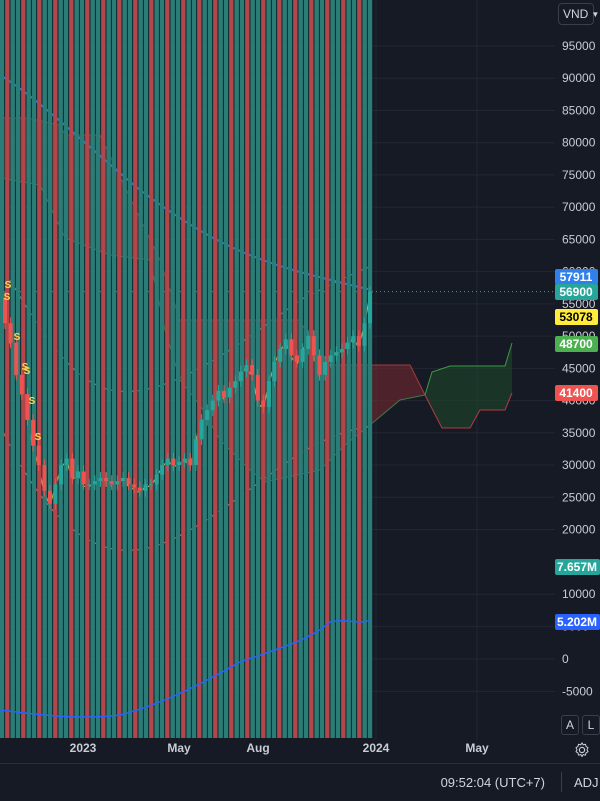  I want to click on volume-axis: 1000050000-5000, so click(579, 642).